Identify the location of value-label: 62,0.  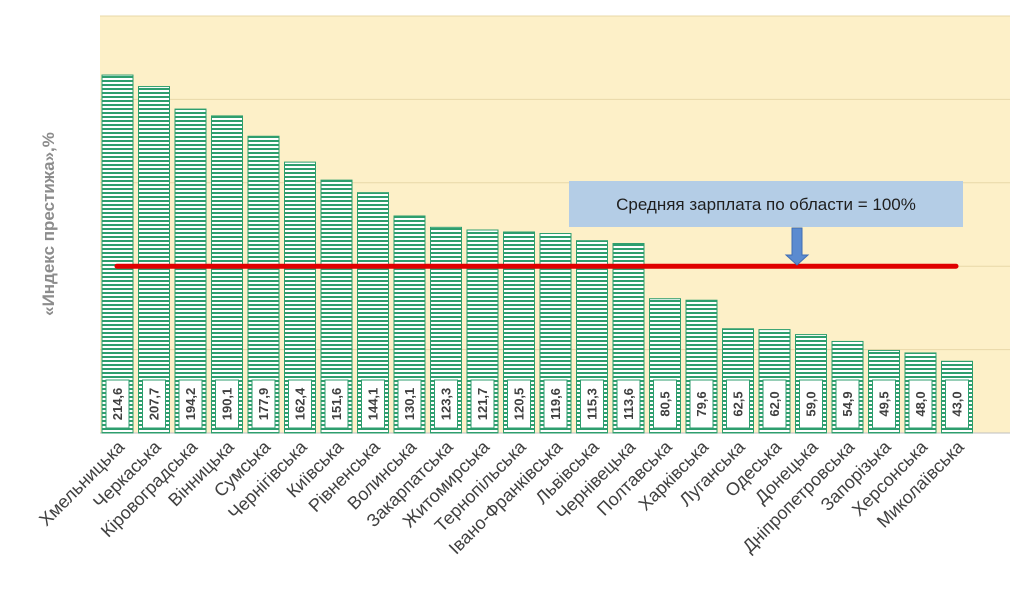
(774, 403).